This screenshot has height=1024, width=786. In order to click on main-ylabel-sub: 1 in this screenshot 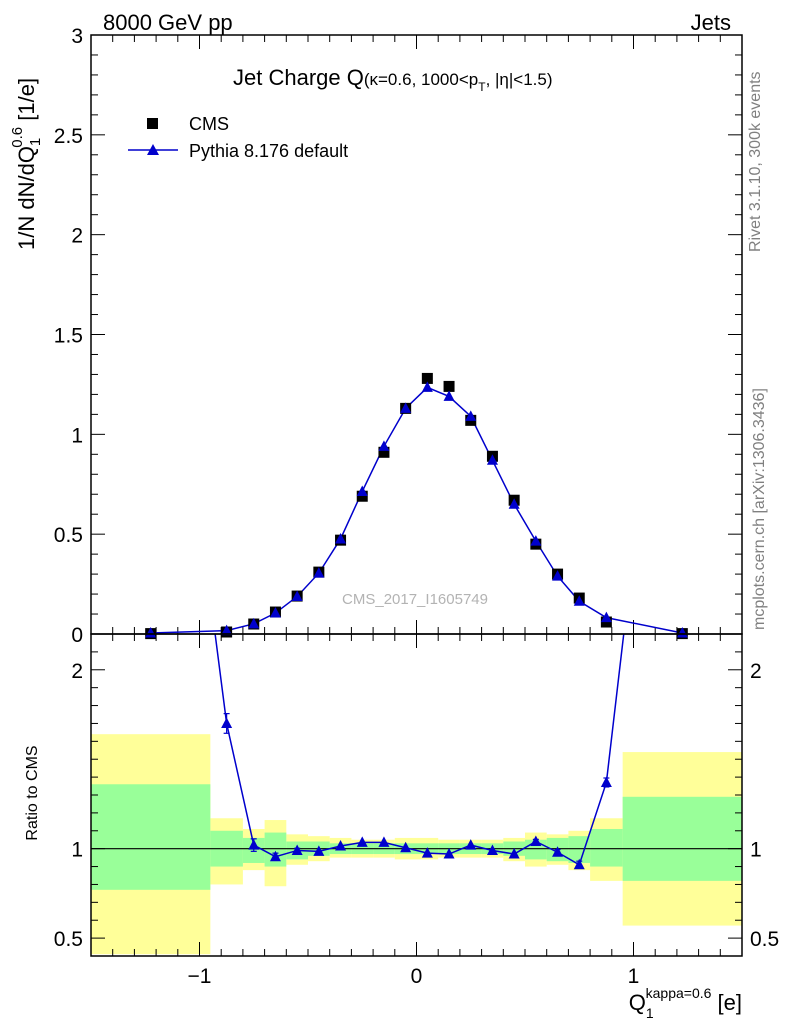, I will do `click(35, 142)`.